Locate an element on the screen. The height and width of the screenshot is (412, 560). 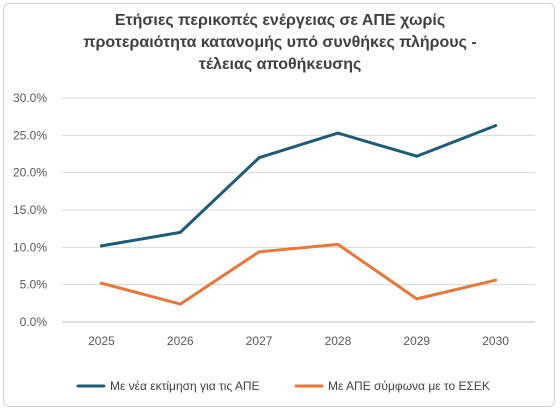
x-tick-label: 2028 is located at coordinates (338, 341).